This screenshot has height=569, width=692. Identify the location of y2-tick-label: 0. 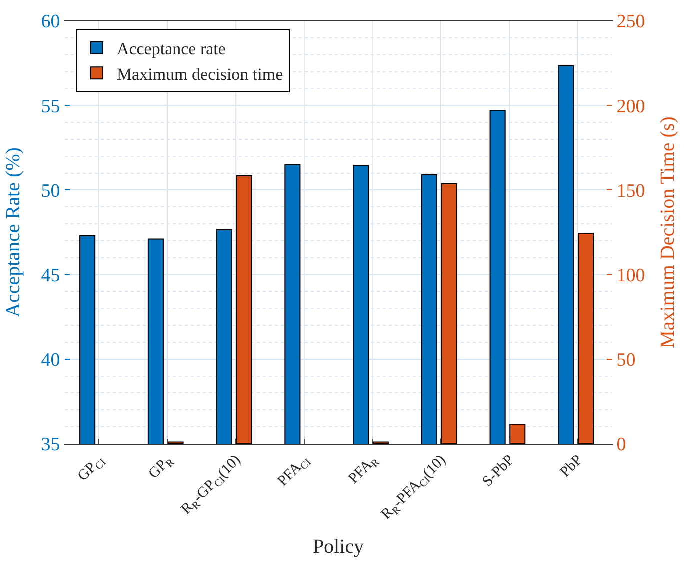
(621, 445).